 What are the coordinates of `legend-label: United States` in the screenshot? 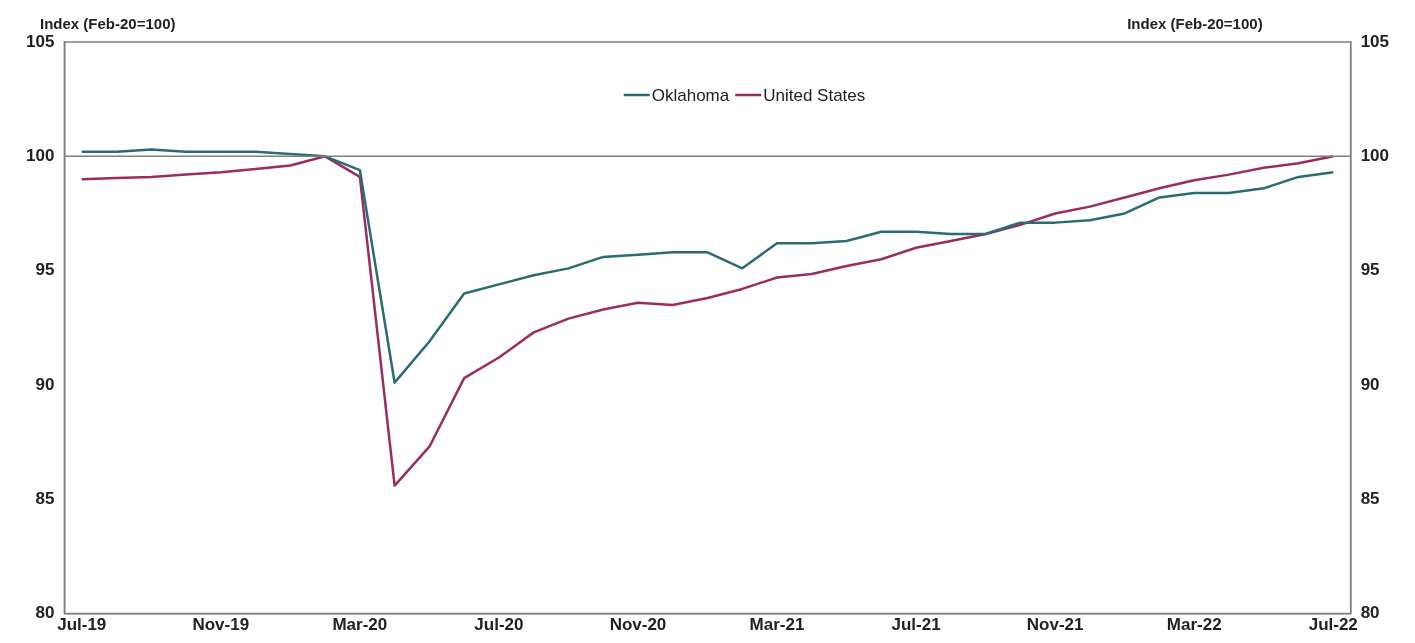 It's located at (814, 95).